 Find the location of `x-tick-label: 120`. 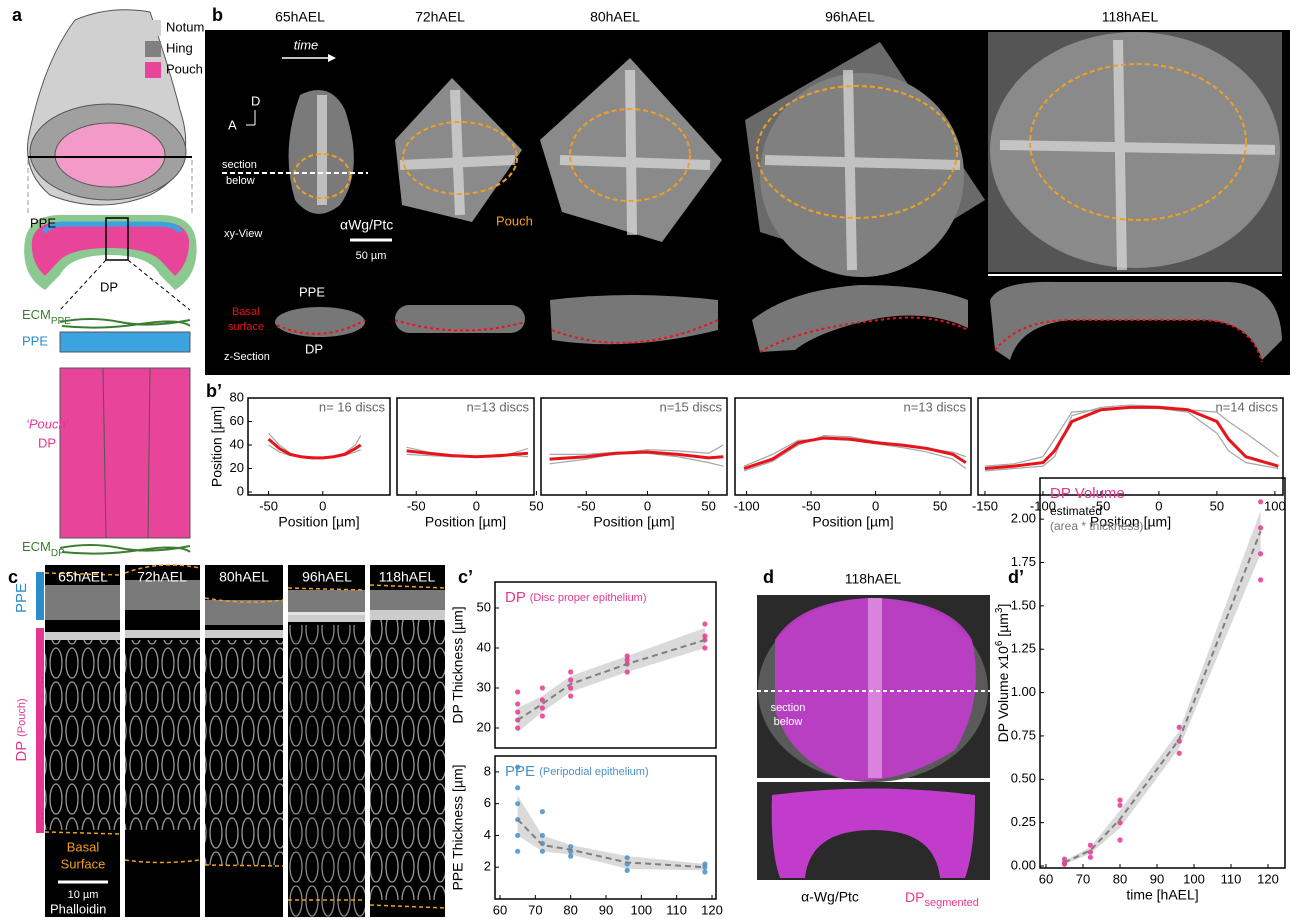

x-tick-label: 120 is located at coordinates (1268, 878).